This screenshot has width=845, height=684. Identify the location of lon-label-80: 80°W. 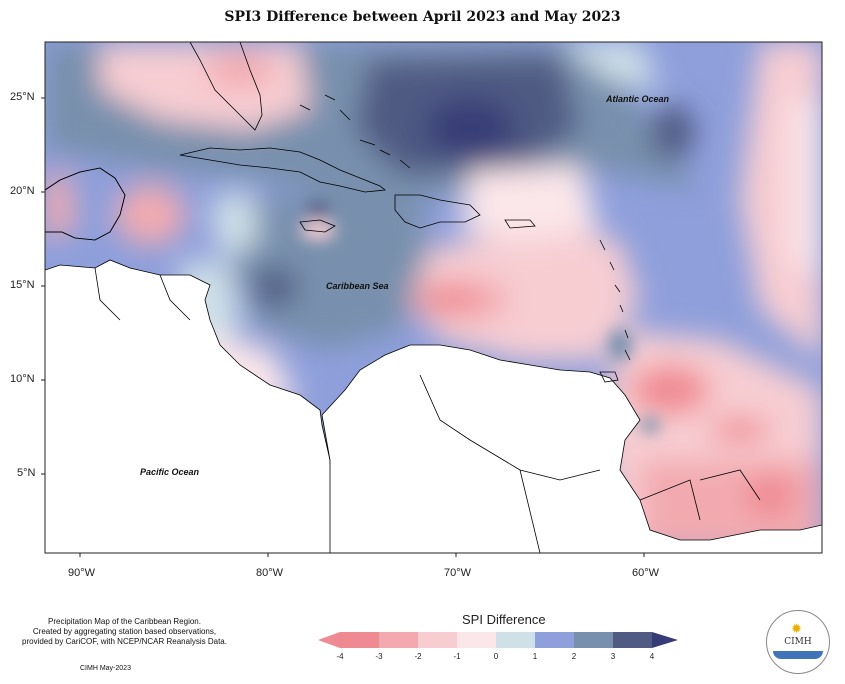
(270, 573).